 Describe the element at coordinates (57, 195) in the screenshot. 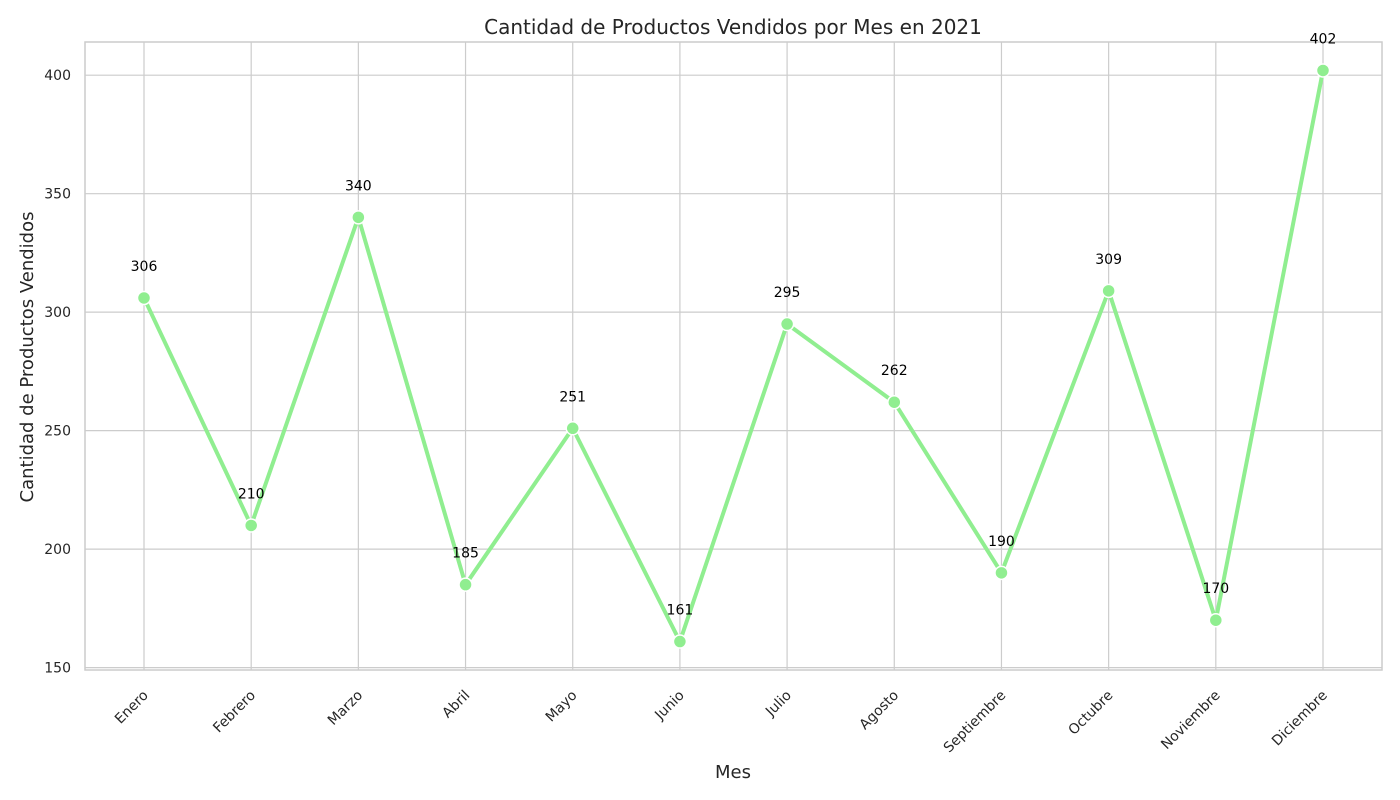

I see `y-tick-label: 350` at that location.